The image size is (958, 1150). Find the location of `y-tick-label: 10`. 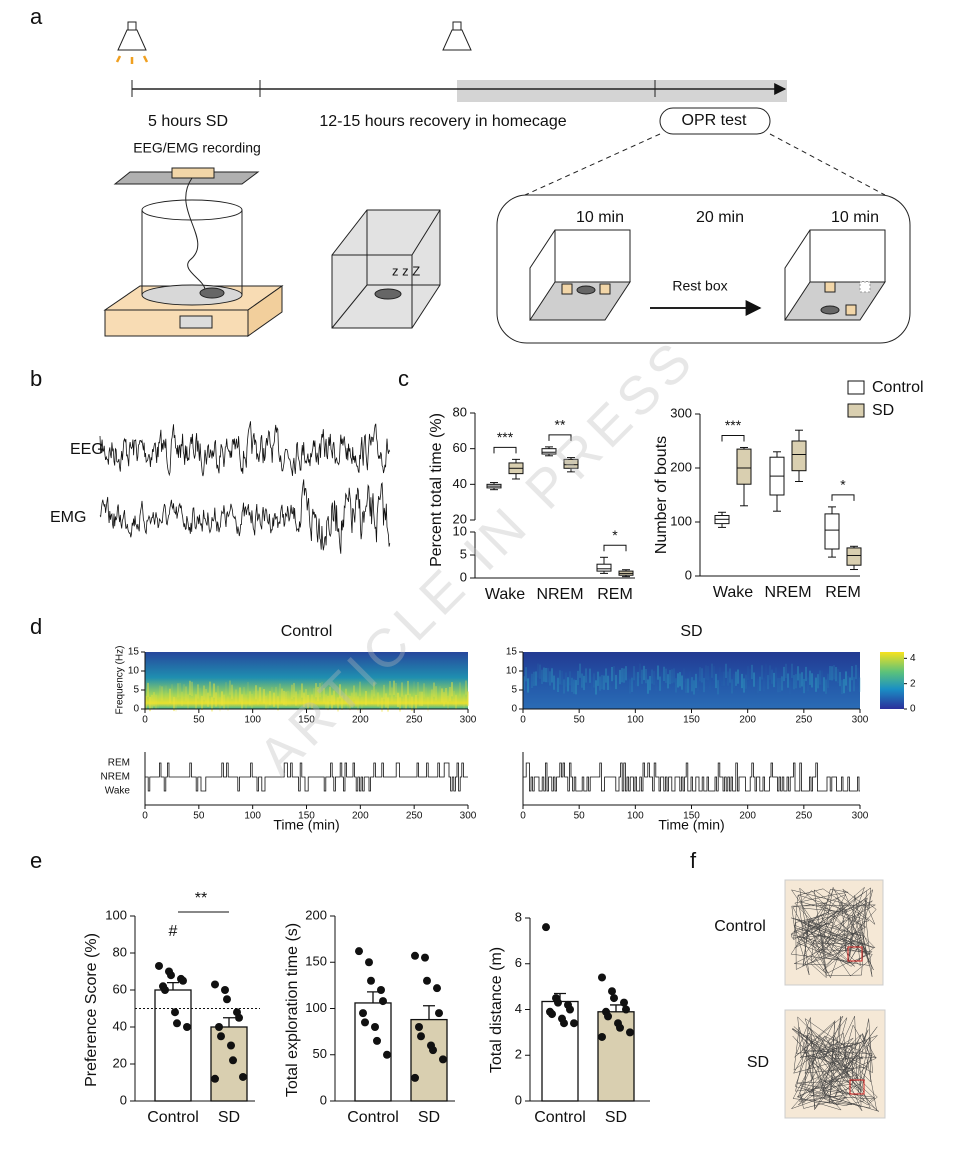

y-tick-label: 10 is located at coordinates (460, 530).